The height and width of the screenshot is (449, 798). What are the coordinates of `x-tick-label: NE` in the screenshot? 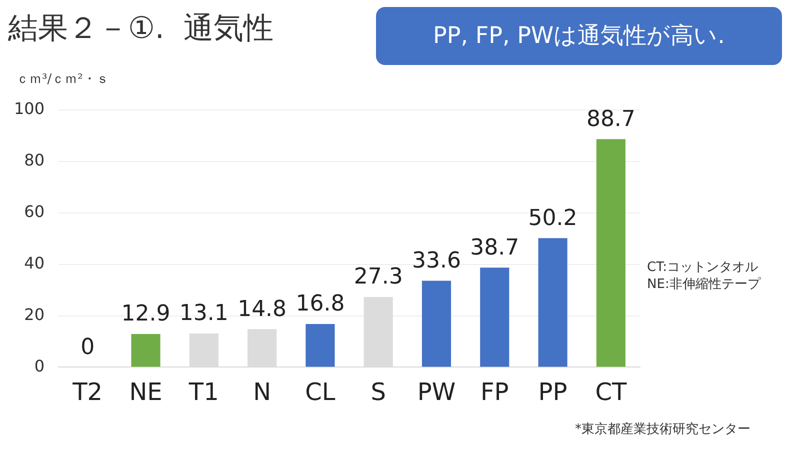 It's located at (145, 392).